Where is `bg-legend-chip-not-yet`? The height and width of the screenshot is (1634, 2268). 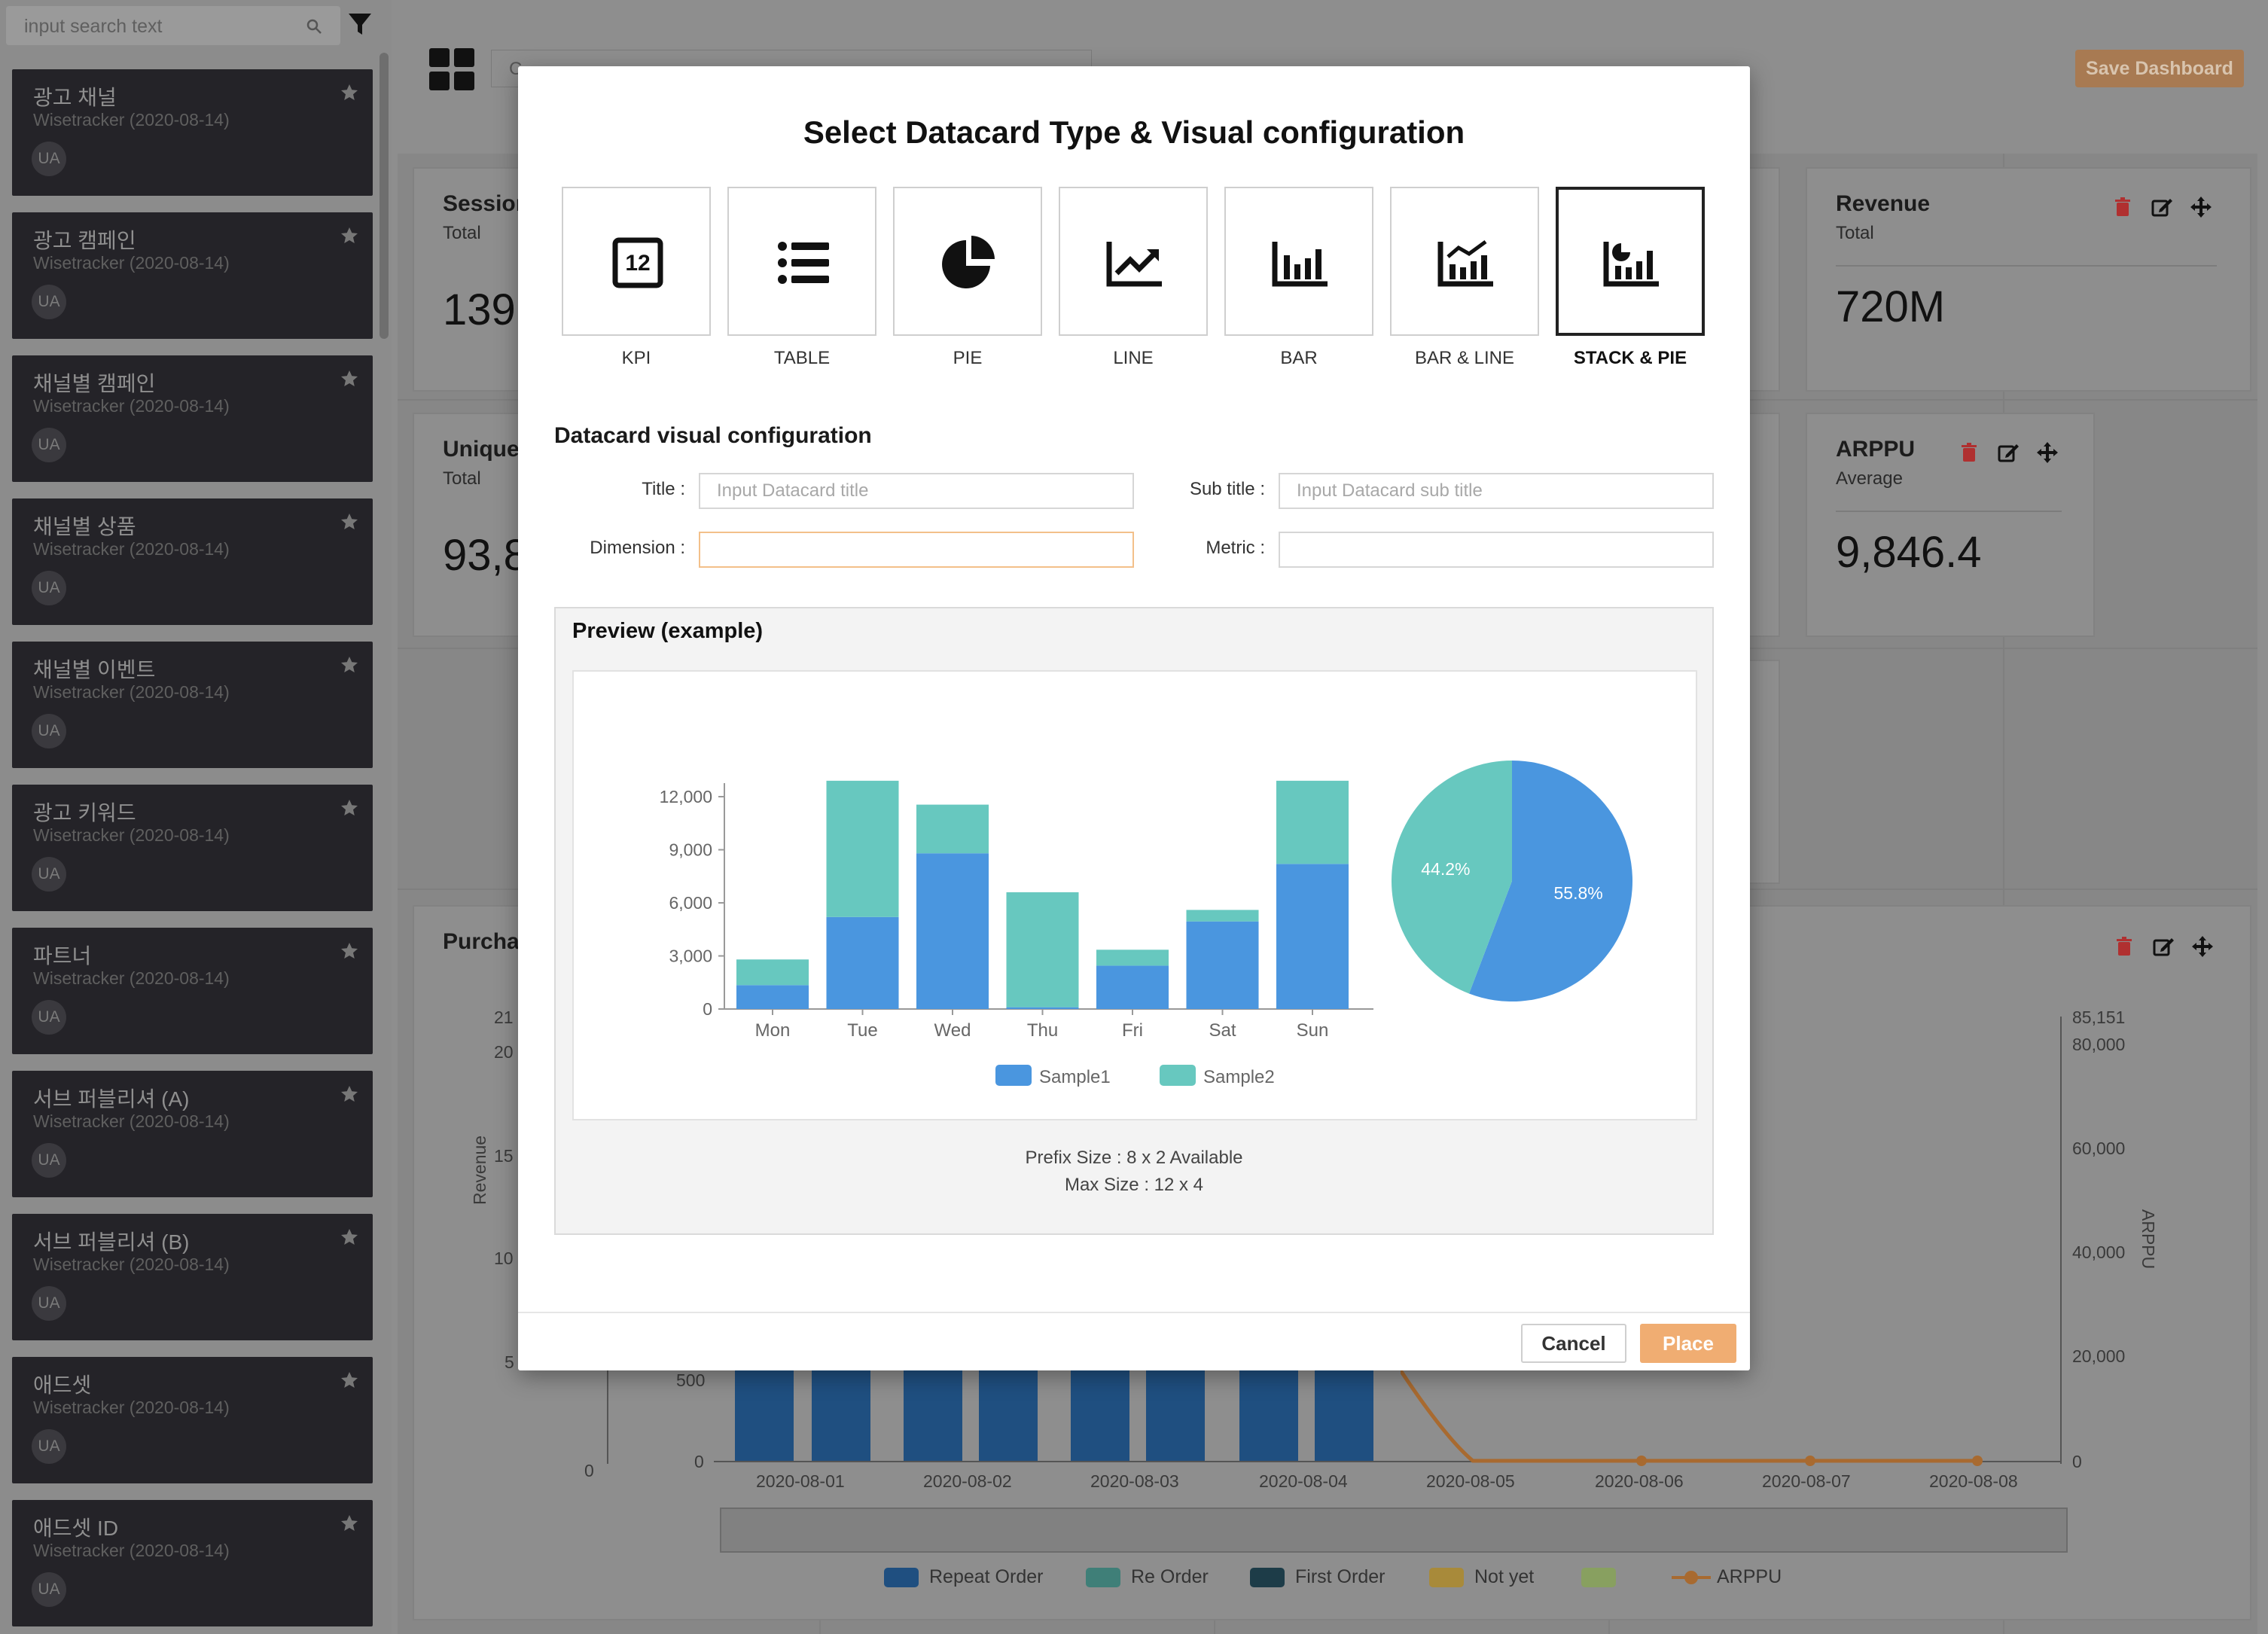
bg-legend-chip-not-yet is located at coordinates (1446, 1577).